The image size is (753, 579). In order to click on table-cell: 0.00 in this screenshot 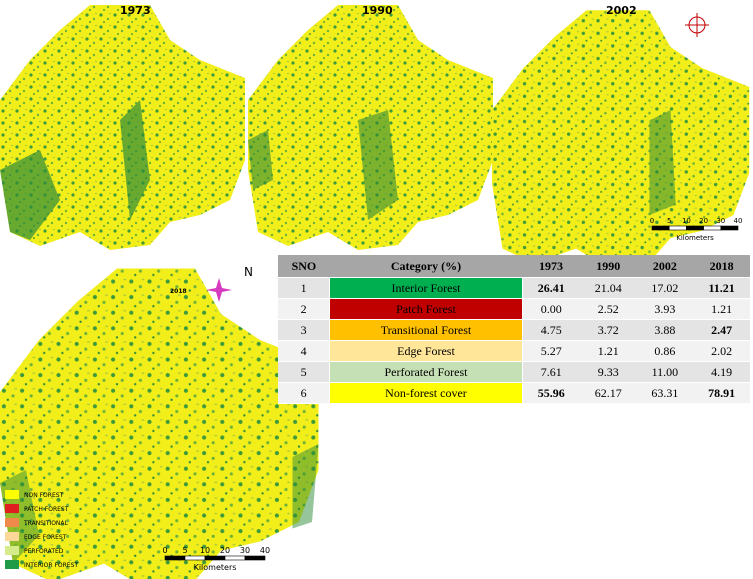, I will do `click(551, 309)`.